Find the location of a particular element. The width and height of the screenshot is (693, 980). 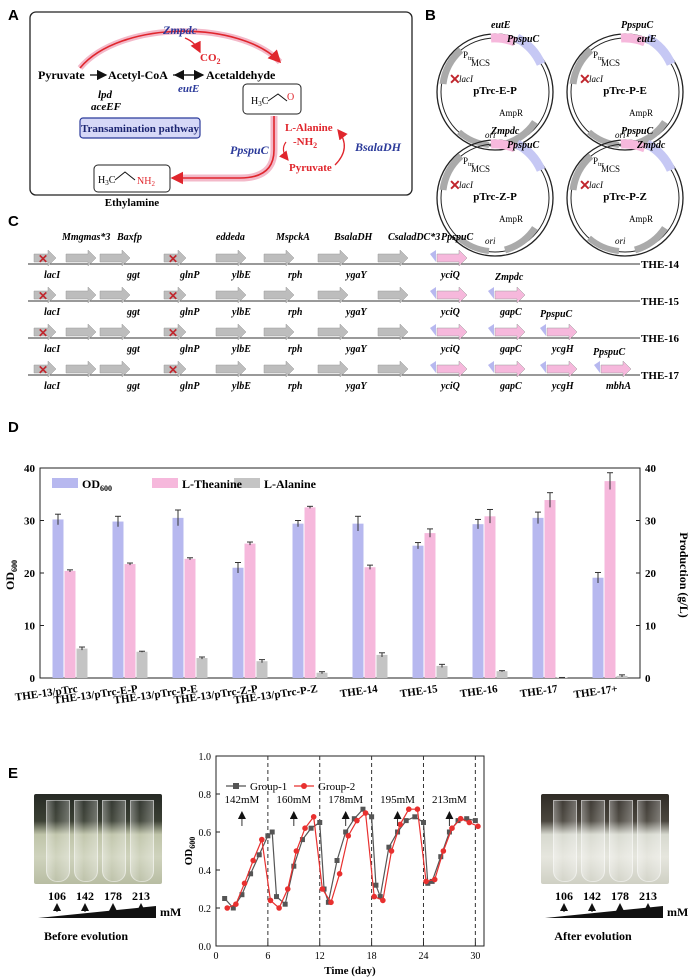

locus-label: glnP is located at coordinates (189, 312).